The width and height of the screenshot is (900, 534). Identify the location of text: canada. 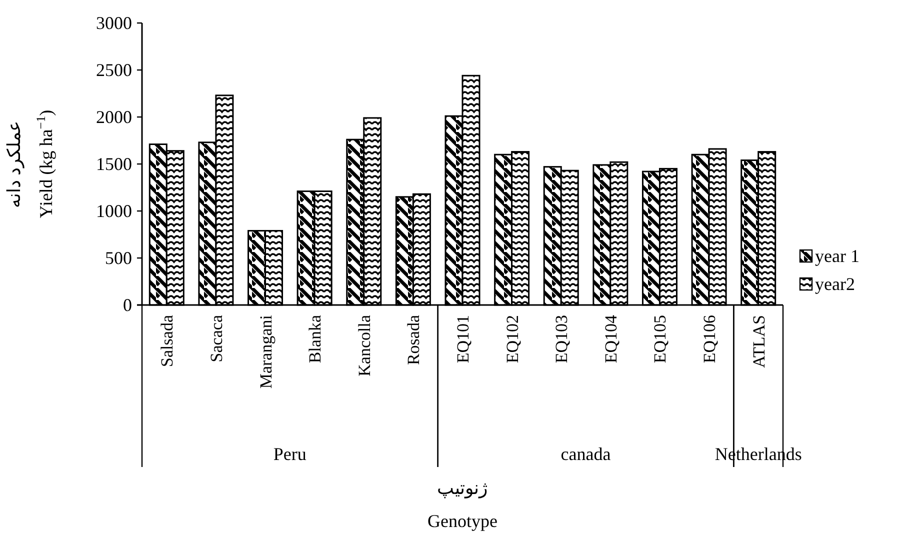
(585, 454).